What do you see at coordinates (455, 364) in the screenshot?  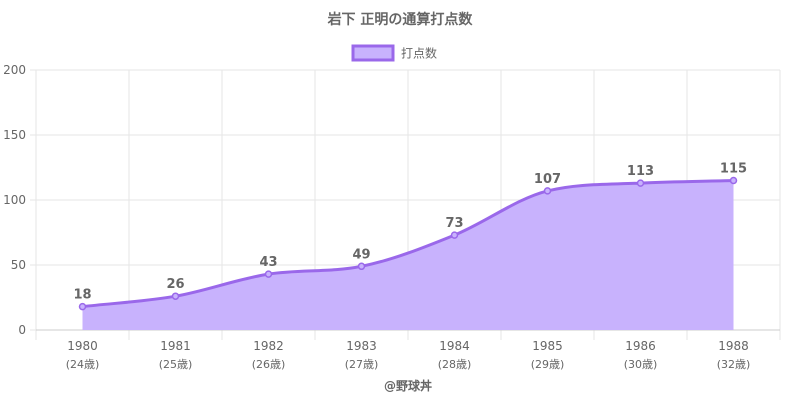 I see `x-tick-sublabel: (28歳)` at bounding box center [455, 364].